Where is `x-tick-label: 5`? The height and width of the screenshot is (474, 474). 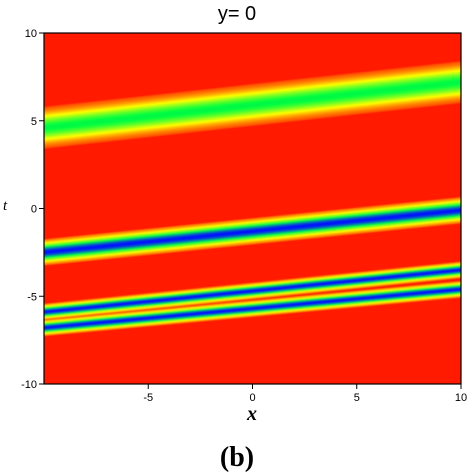
x-tick-label: 5 is located at coordinates (357, 398).